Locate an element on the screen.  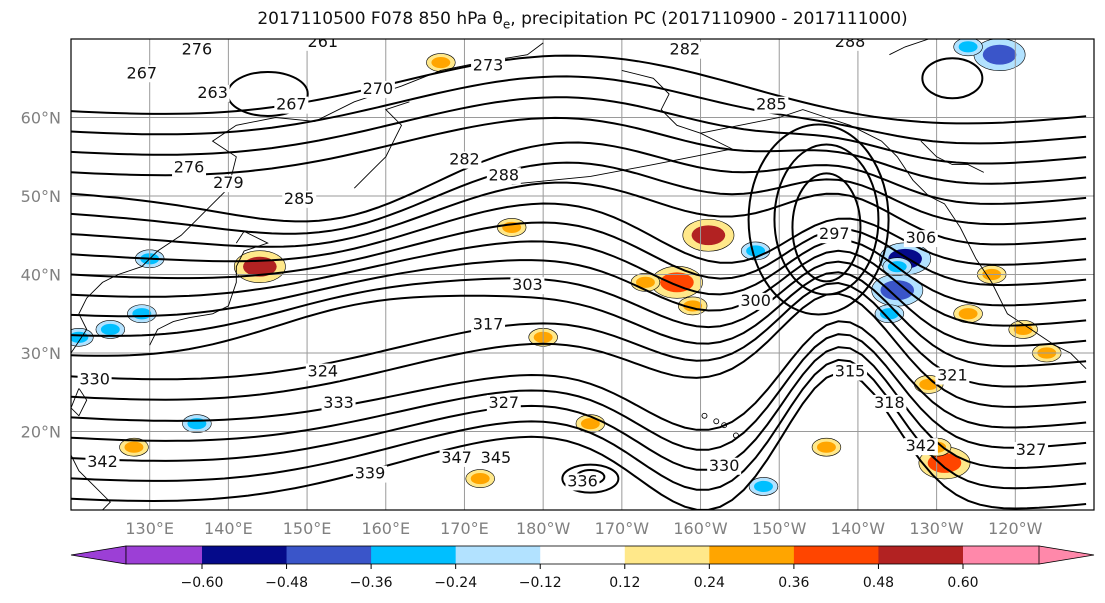
contour-label: 318 is located at coordinates (889, 402).